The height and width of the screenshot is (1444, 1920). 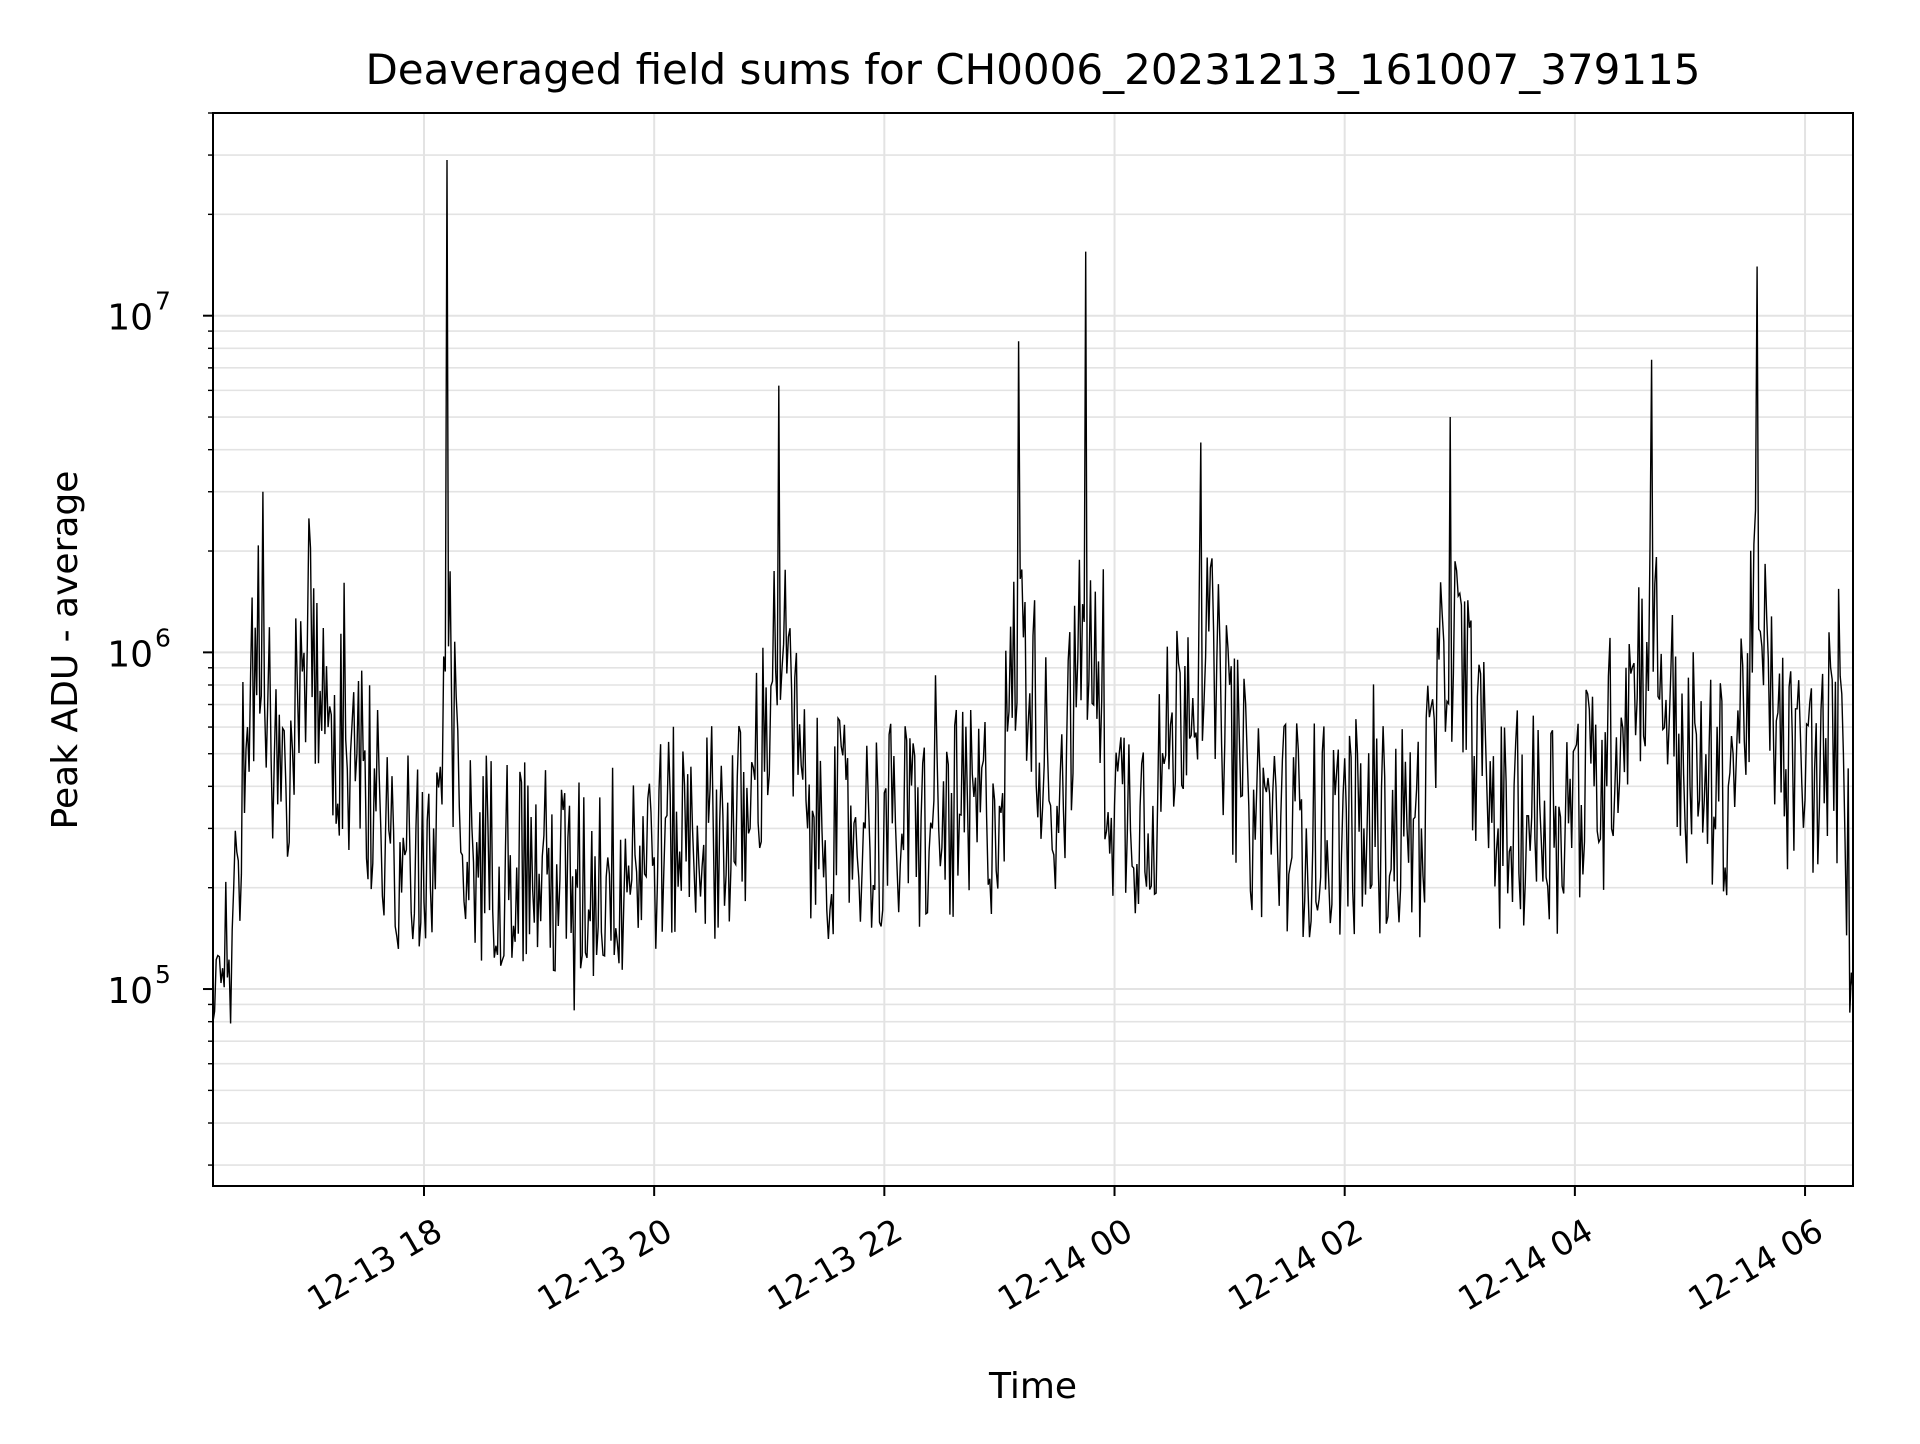 I want to click on x-axis-label: Time, so click(x=1032, y=1386).